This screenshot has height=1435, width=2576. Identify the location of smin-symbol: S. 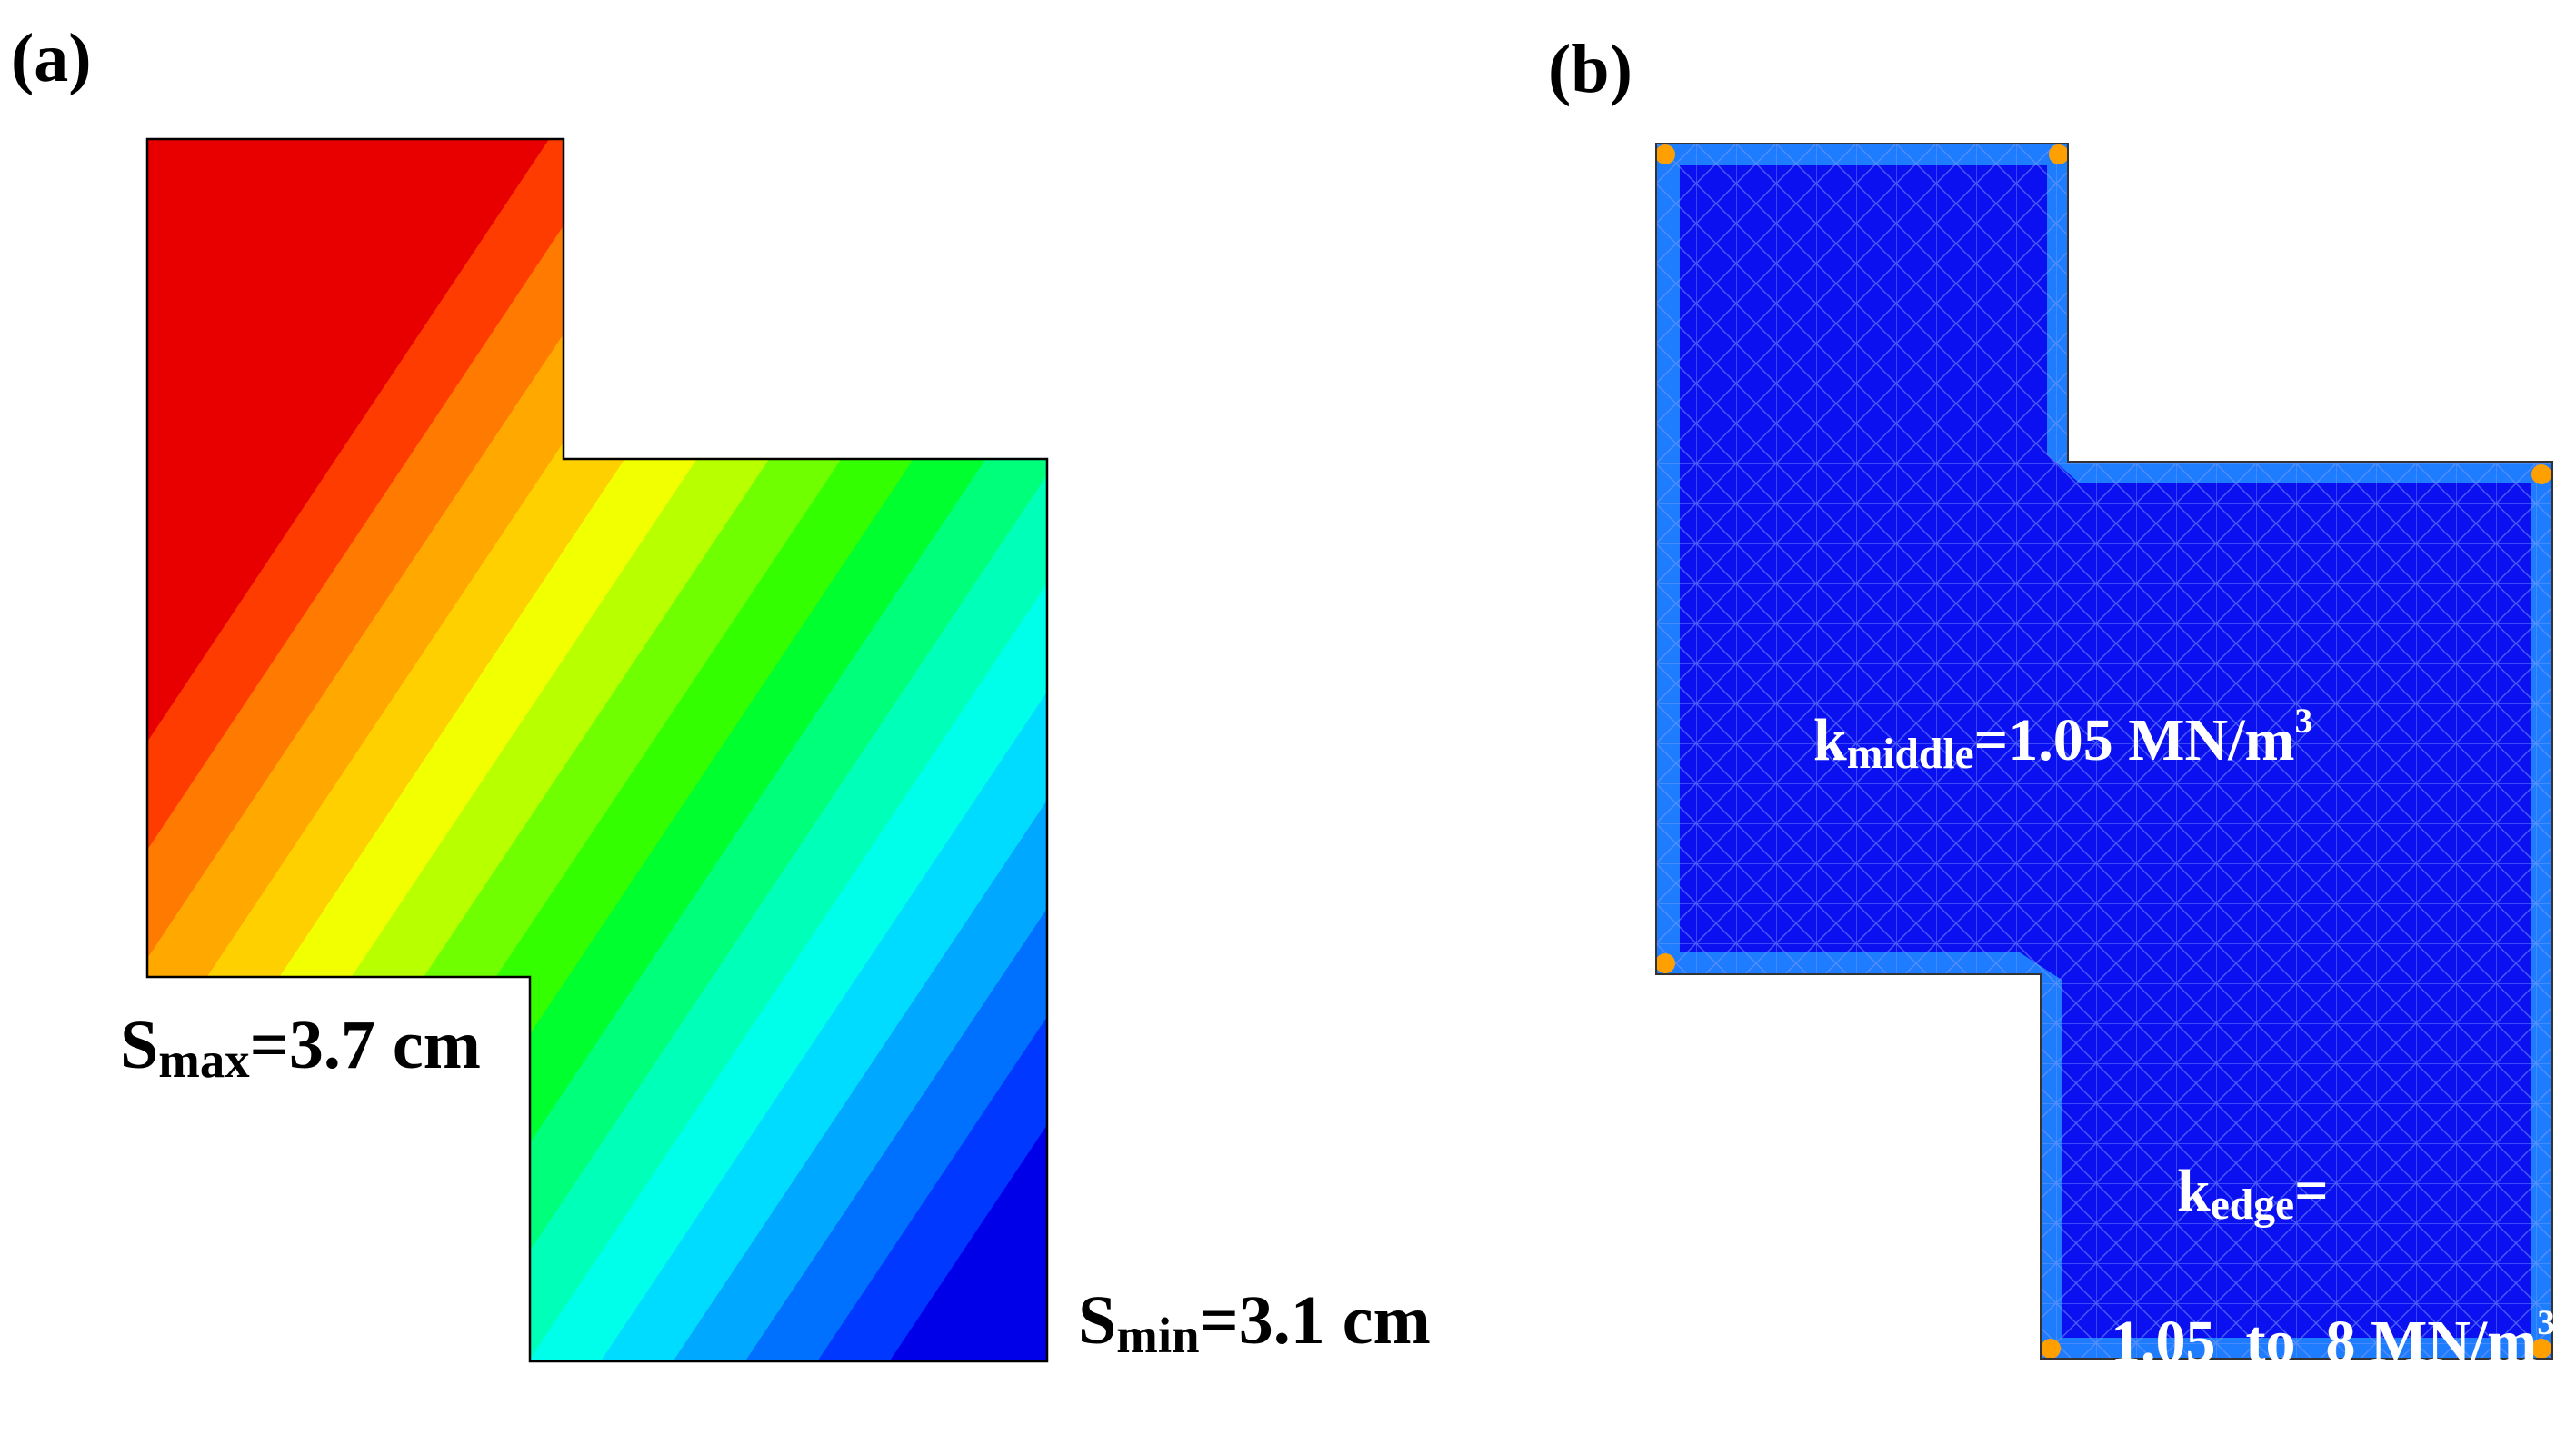
(1097, 1320).